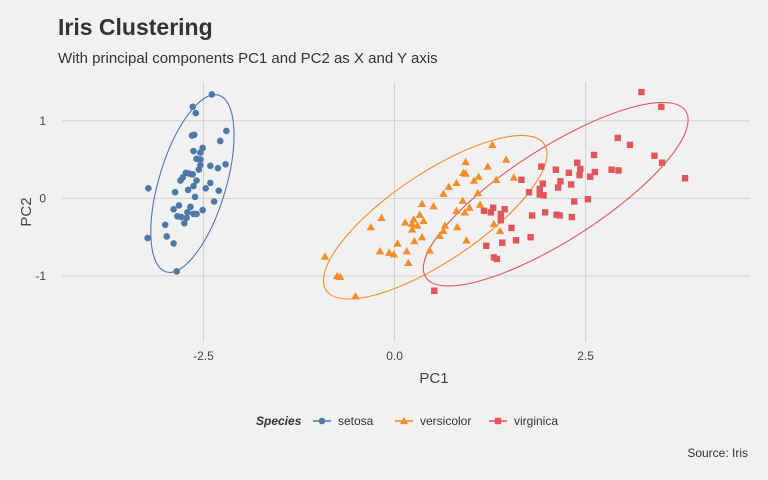 This screenshot has width=768, height=480. What do you see at coordinates (435, 217) in the screenshot?
I see `ellipse-versicolor` at bounding box center [435, 217].